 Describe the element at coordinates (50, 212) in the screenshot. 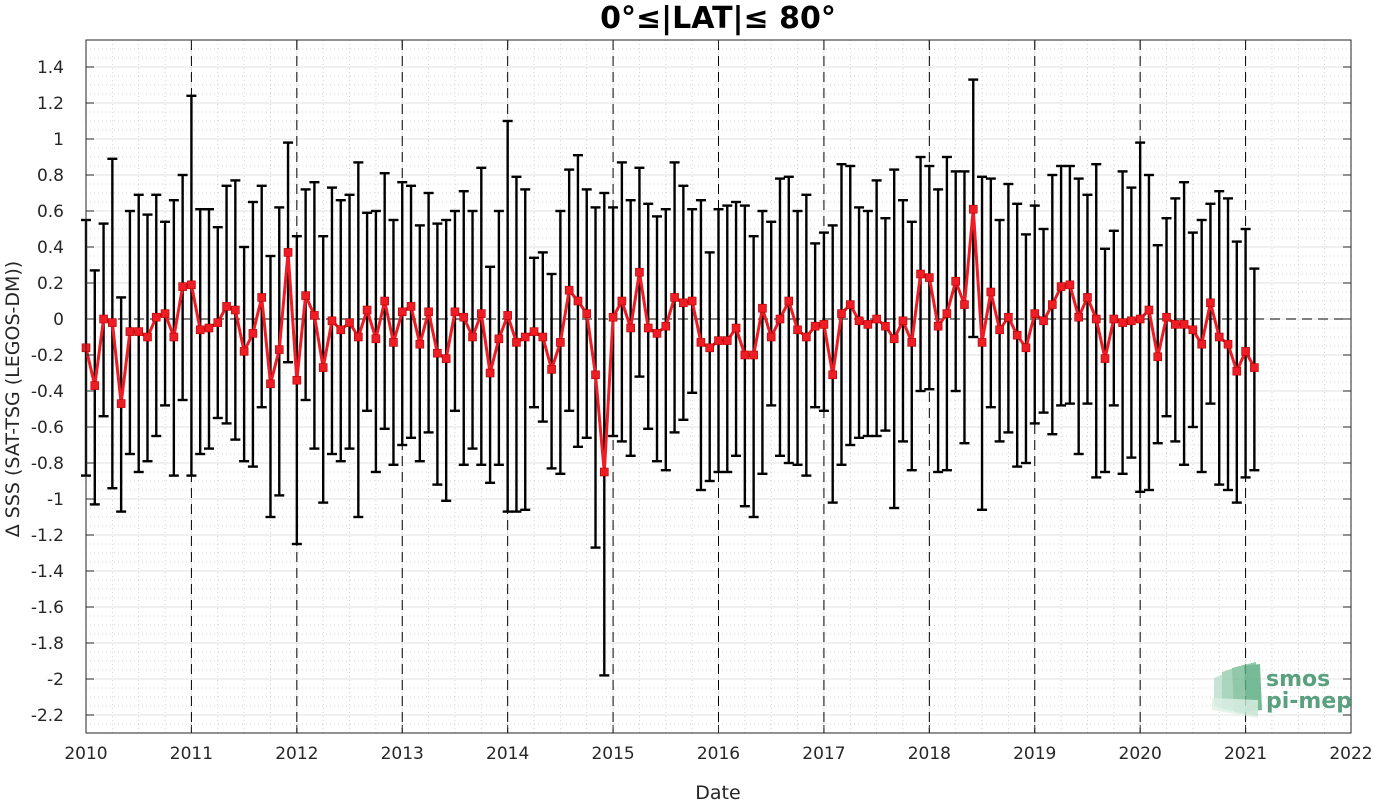

I see `y-tick-label: 0.6` at that location.